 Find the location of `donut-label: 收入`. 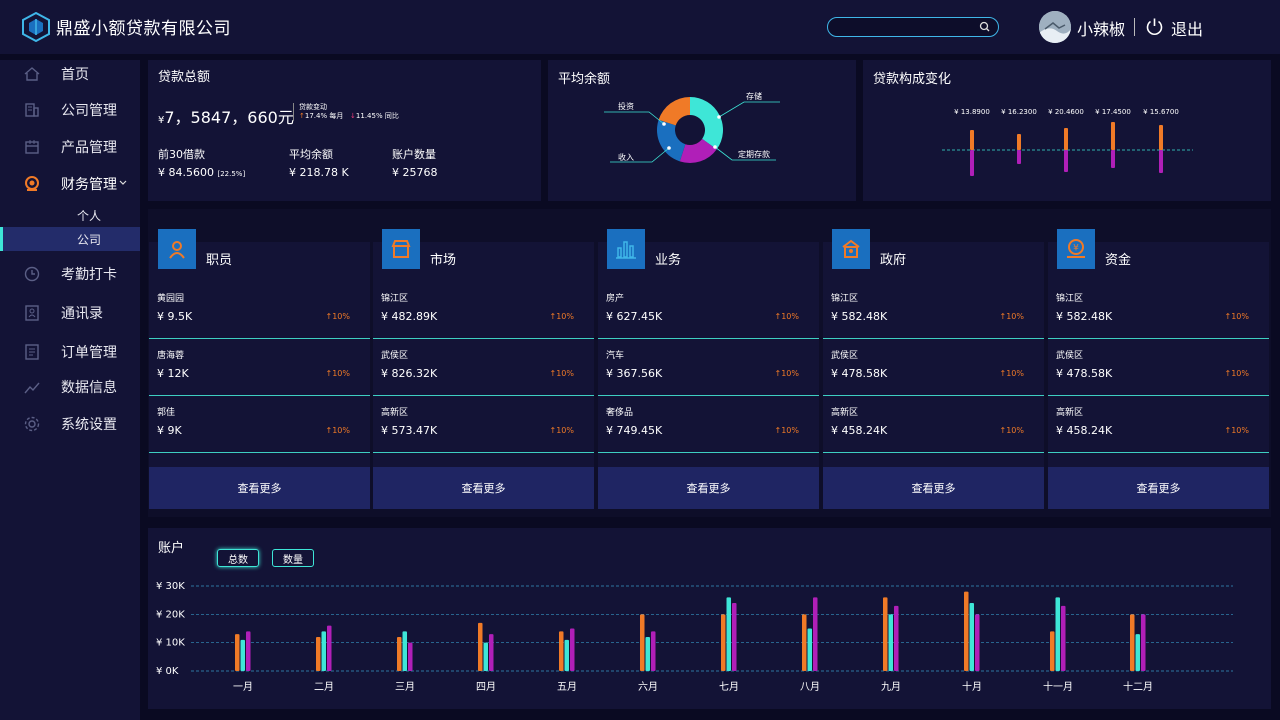

donut-label: 收入 is located at coordinates (626, 157).